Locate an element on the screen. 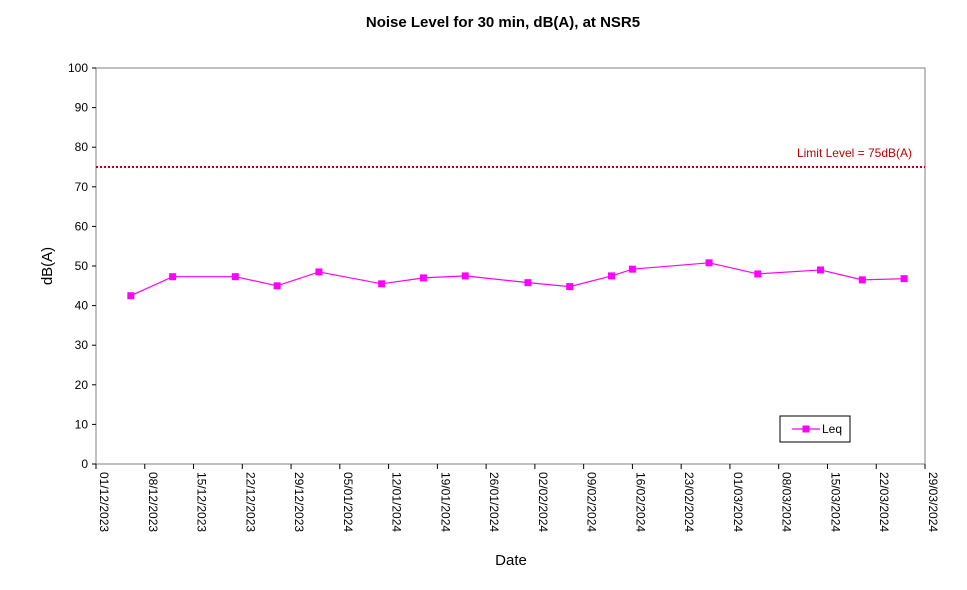 Image resolution: width=967 pixels, height=590 pixels. x-tick-label: 26/01/2024 is located at coordinates (494, 502).